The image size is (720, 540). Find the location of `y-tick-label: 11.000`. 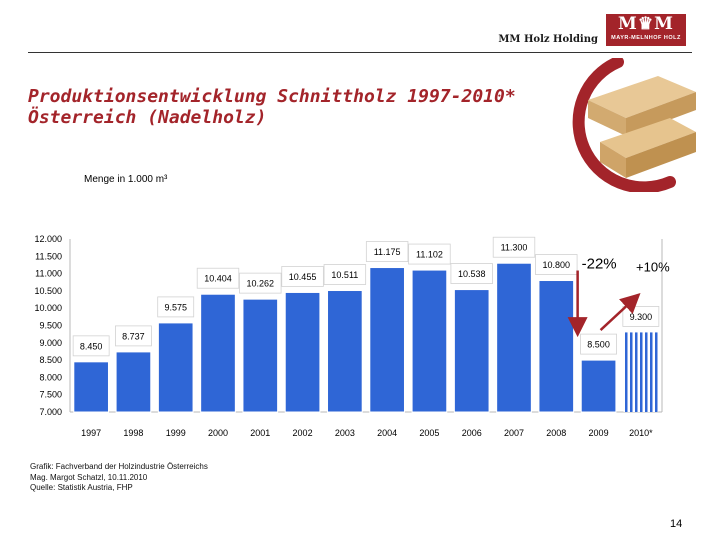

y-tick-label: 11.000 is located at coordinates (48, 274).